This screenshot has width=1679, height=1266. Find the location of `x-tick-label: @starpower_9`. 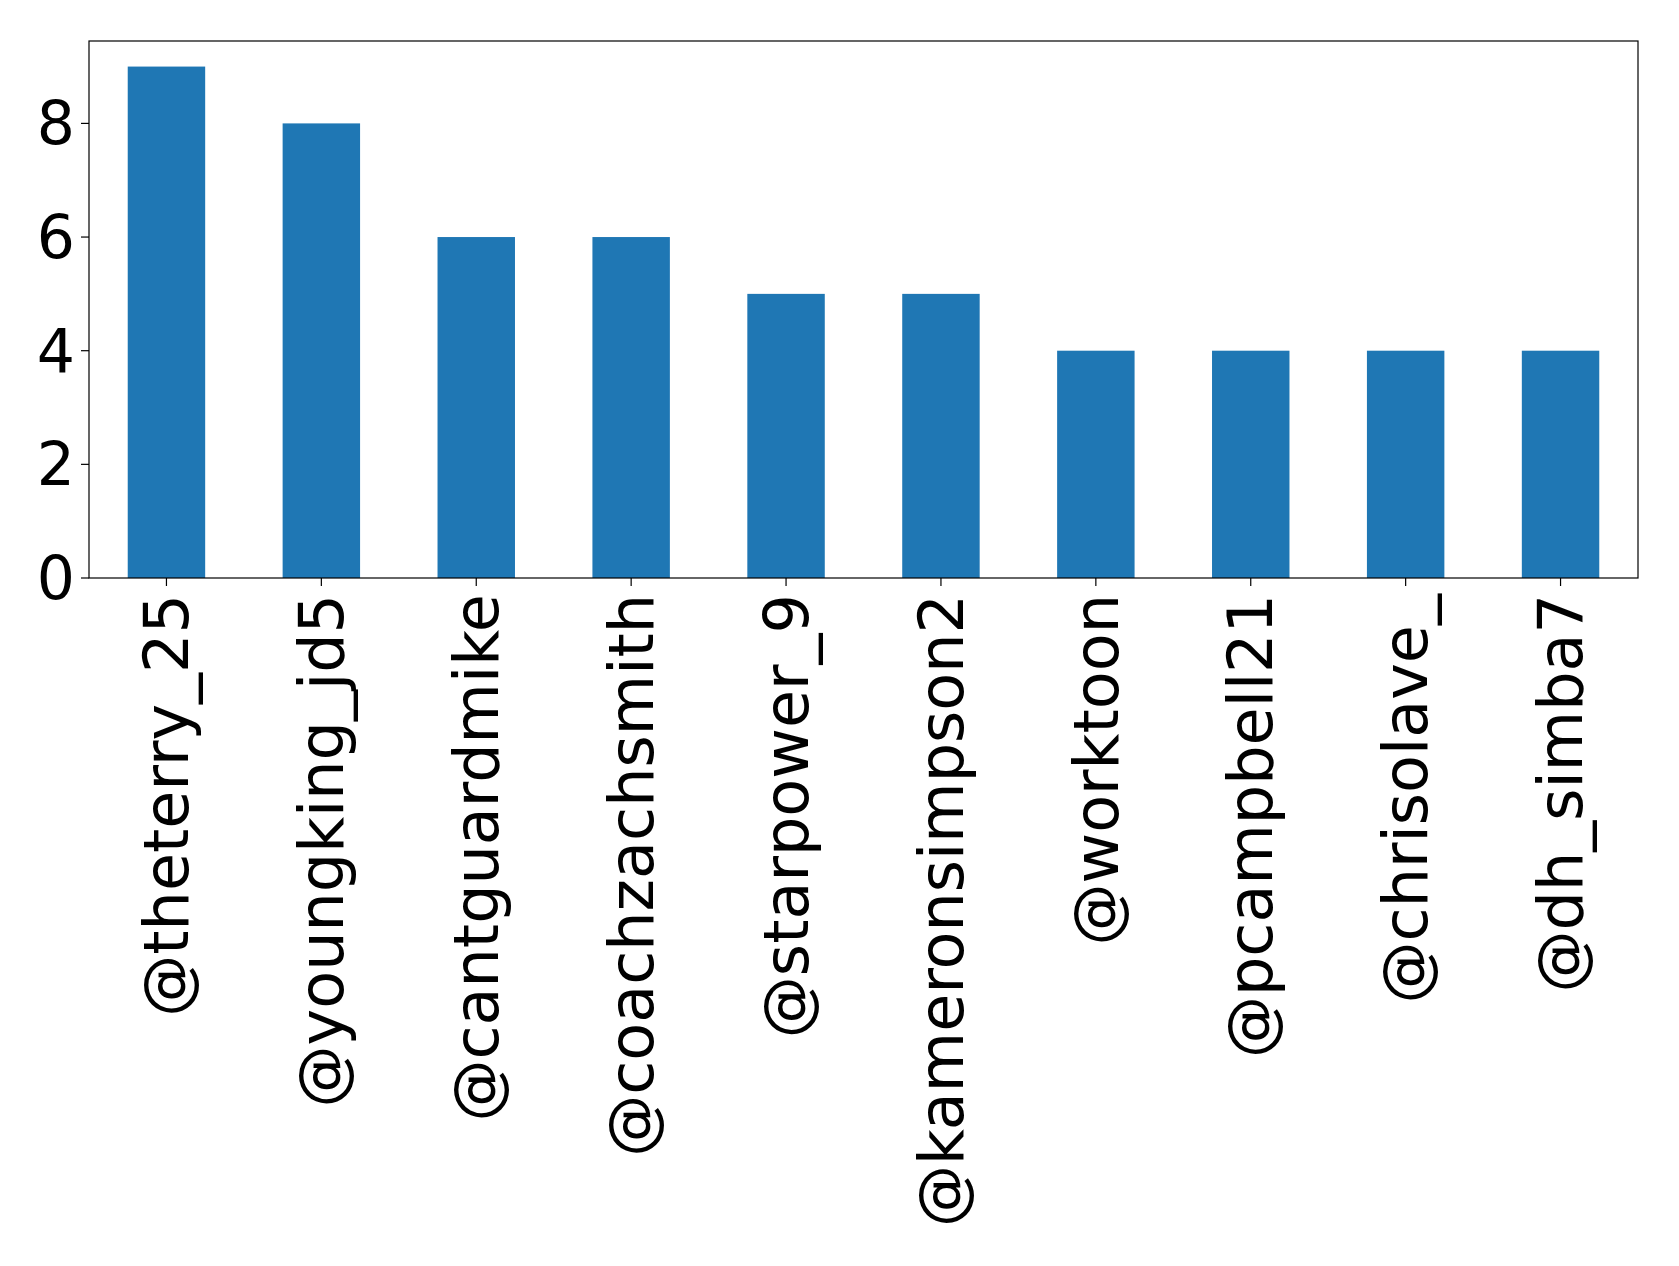

x-tick-label: @starpower_9 is located at coordinates (786, 816).